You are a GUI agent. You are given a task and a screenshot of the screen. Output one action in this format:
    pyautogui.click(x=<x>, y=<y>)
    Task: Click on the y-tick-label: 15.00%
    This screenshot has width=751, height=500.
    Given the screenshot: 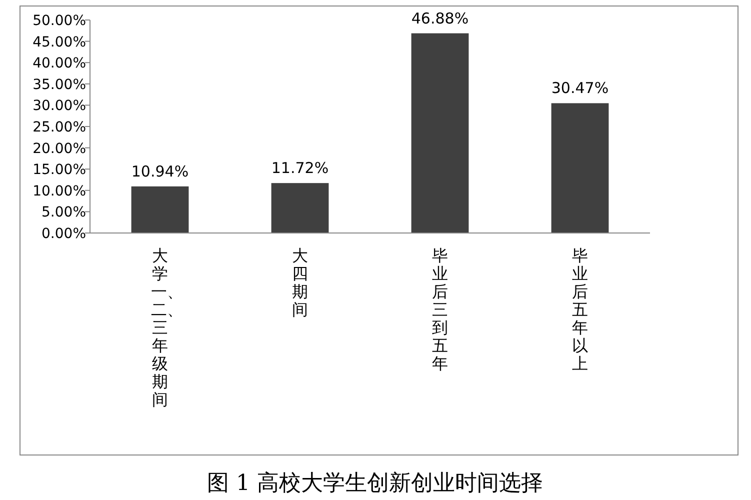 What is the action you would take?
    pyautogui.click(x=59, y=170)
    